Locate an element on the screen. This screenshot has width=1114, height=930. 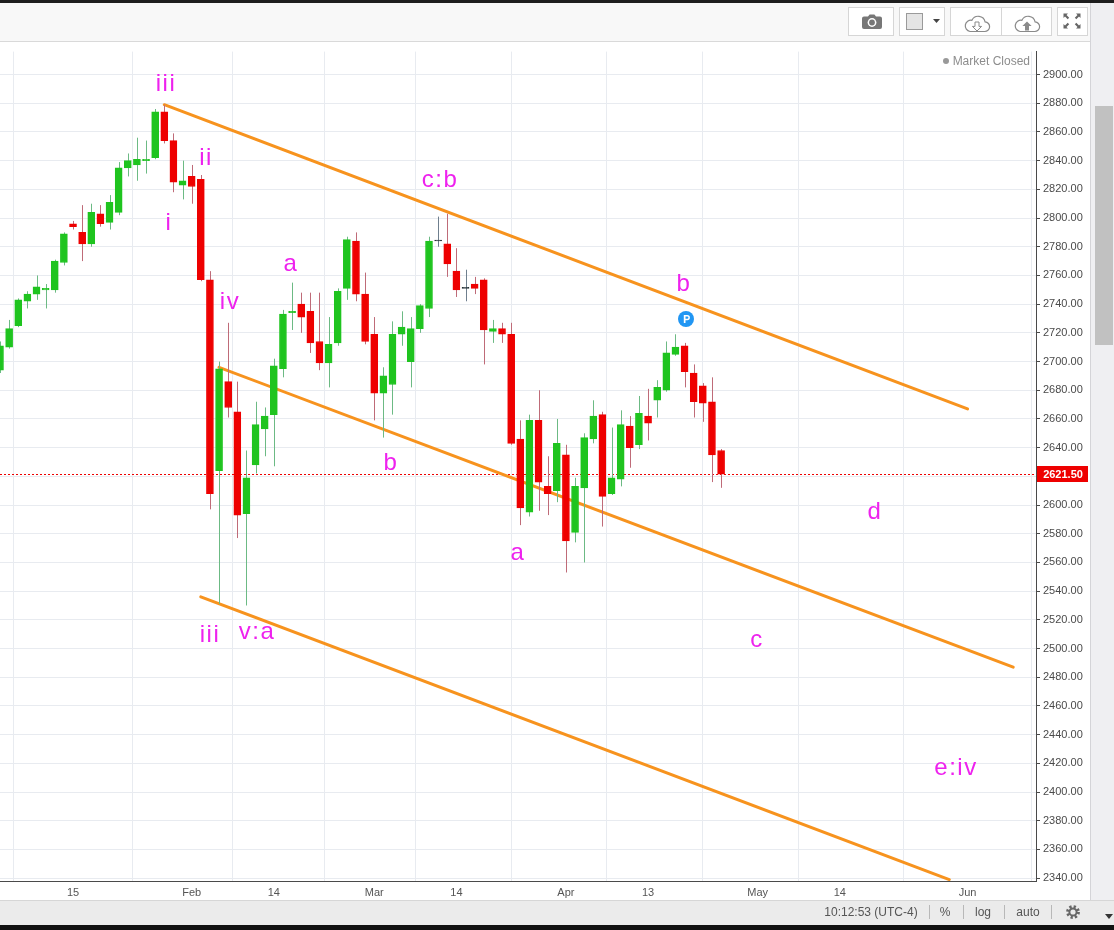
y-tick-label: 2400.00 is located at coordinates (1063, 791).